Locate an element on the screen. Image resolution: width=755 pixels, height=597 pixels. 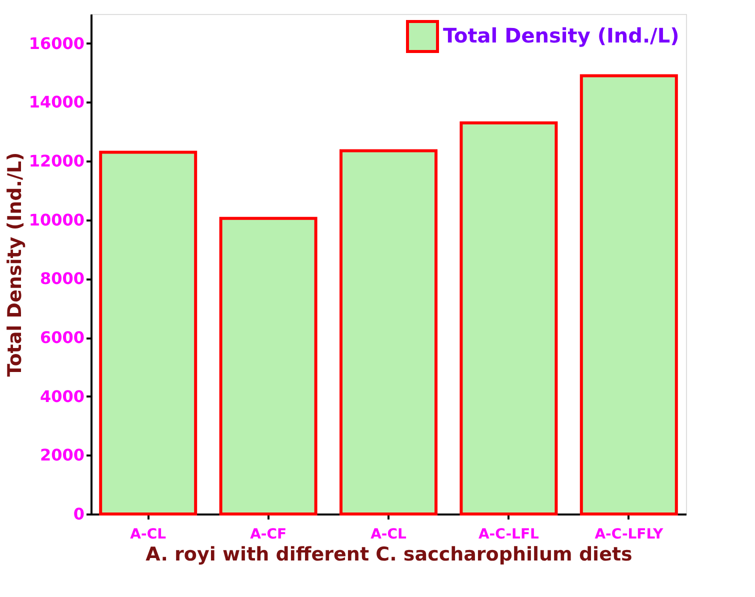
y-tick-label: 14000 is located at coordinates (56, 102).